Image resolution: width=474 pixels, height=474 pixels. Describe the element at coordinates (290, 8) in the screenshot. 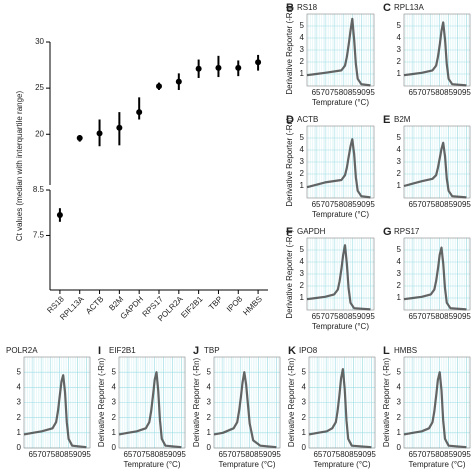

I see `panel-letter: B` at that location.